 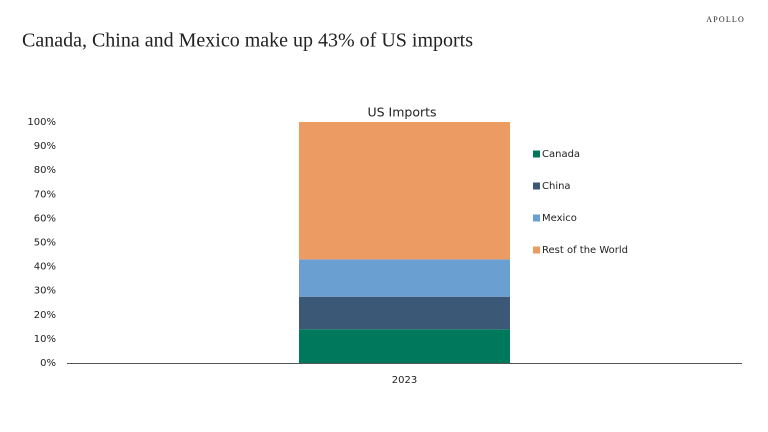 What do you see at coordinates (45, 146) in the screenshot?
I see `y-tick-label: 90%` at bounding box center [45, 146].